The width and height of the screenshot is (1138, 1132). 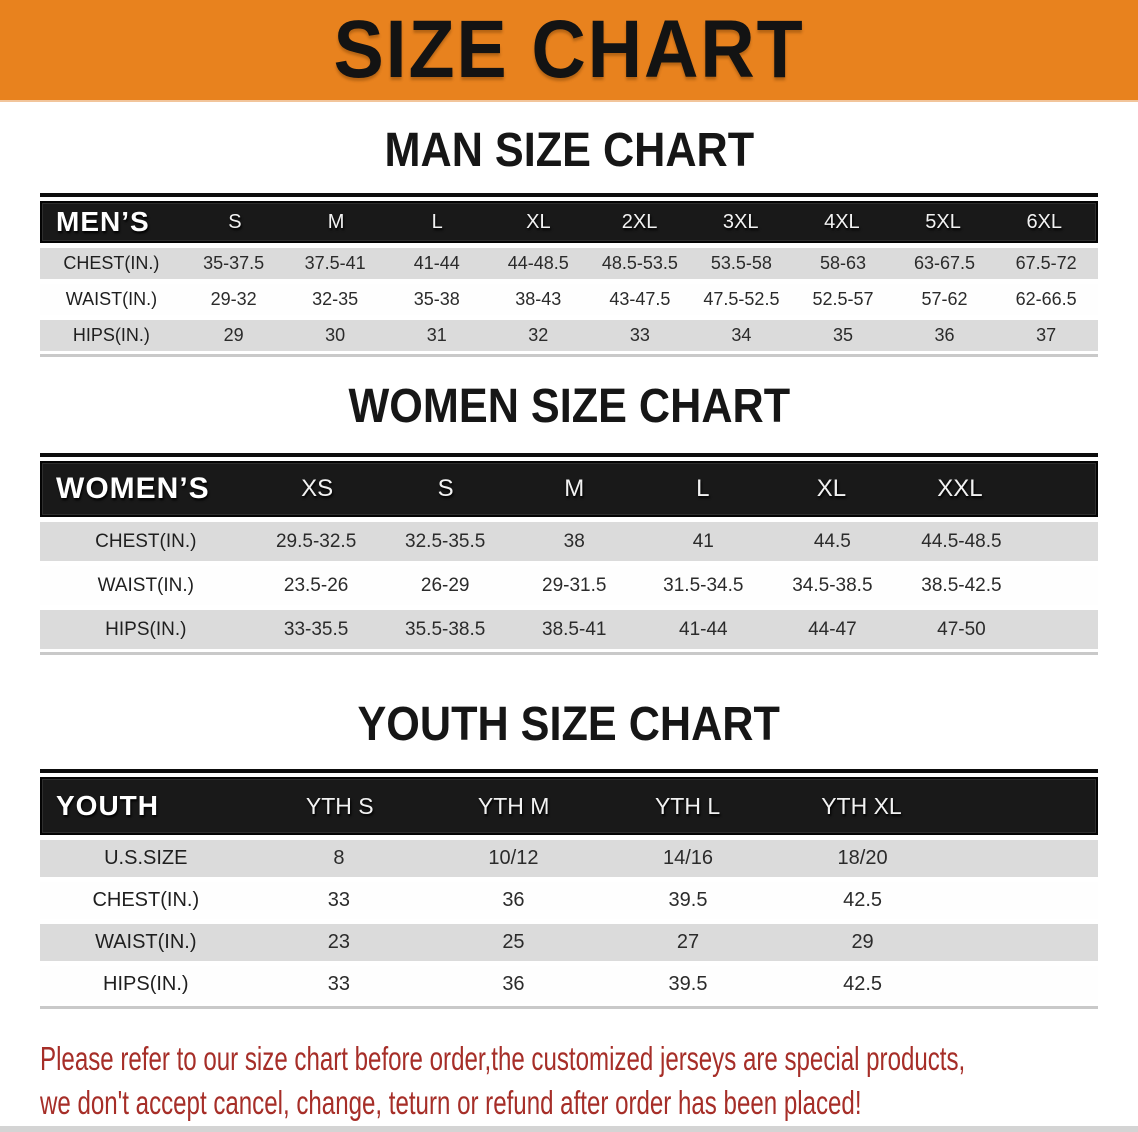 I want to click on youth-cell-2-1: 25, so click(x=513, y=942).